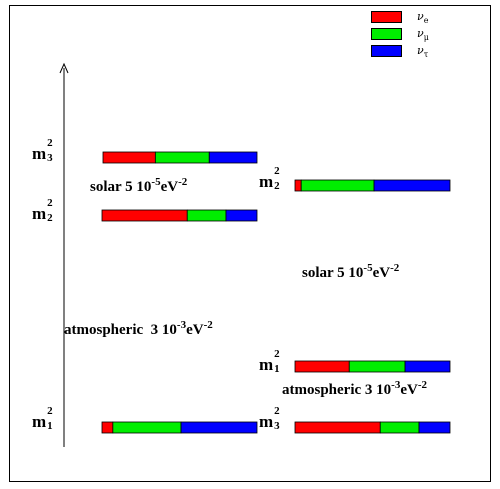  I want to click on legend-swatch-nu-e, so click(386, 17).